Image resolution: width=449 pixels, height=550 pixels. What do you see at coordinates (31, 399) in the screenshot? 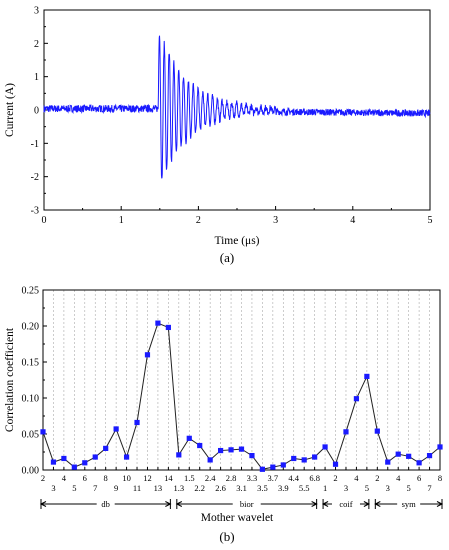
I see `chart-b-ytick-label: 0.10` at bounding box center [31, 399].